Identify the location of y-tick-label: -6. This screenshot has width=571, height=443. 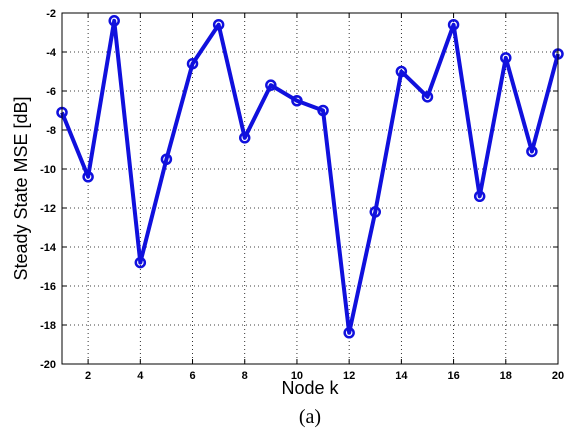
(51, 92).